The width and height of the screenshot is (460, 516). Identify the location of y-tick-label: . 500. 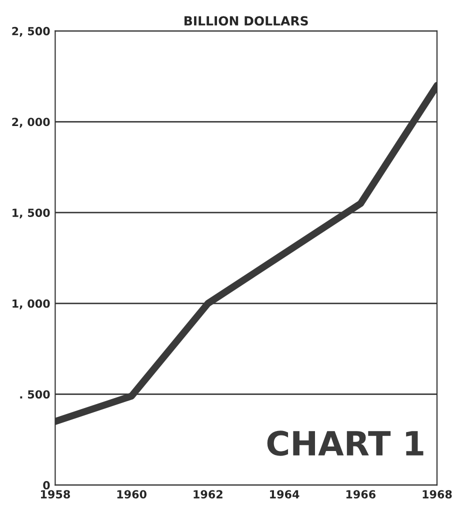
(35, 394).